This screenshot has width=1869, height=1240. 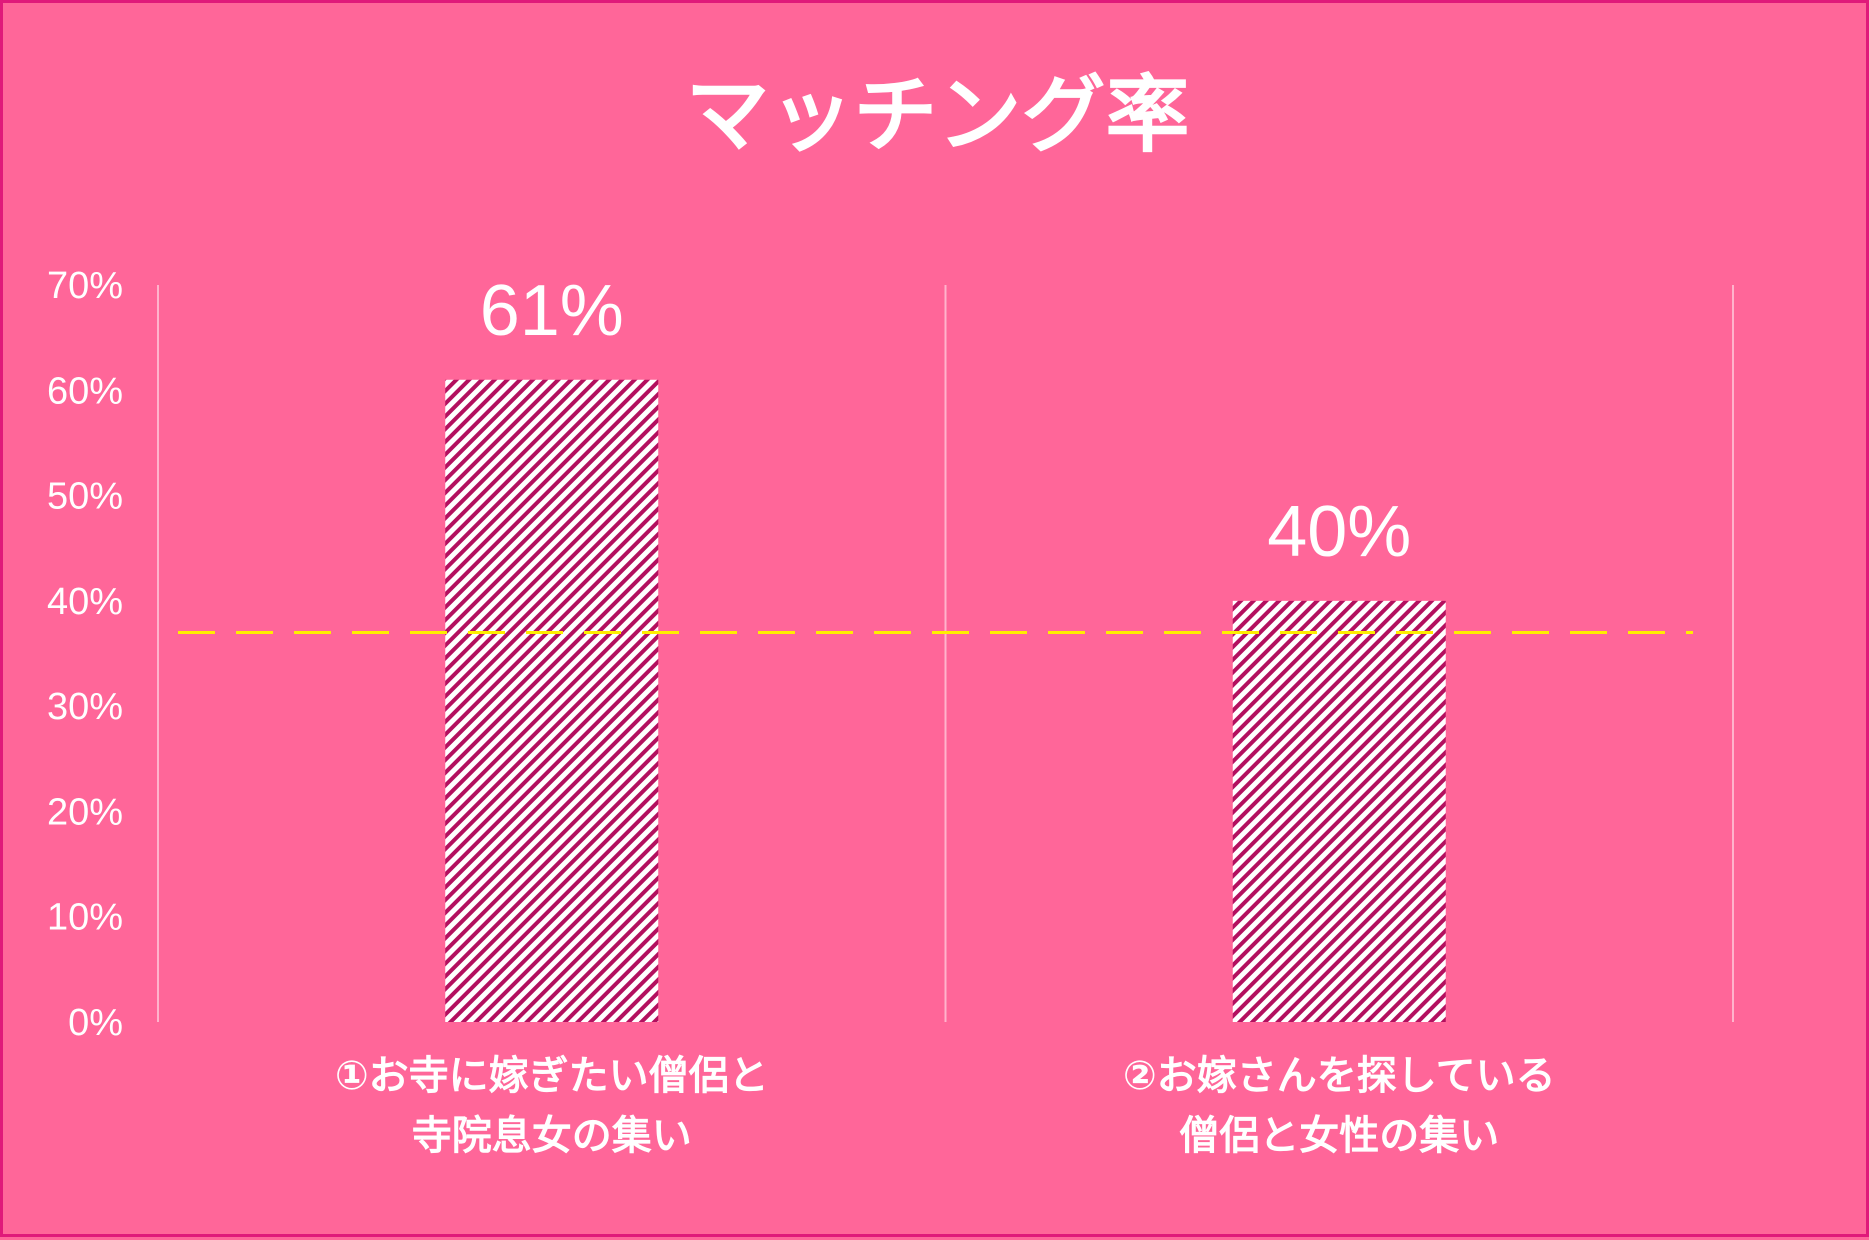 What do you see at coordinates (1339, 1136) in the screenshot?
I see `category-label: 僧侶と女性の集い` at bounding box center [1339, 1136].